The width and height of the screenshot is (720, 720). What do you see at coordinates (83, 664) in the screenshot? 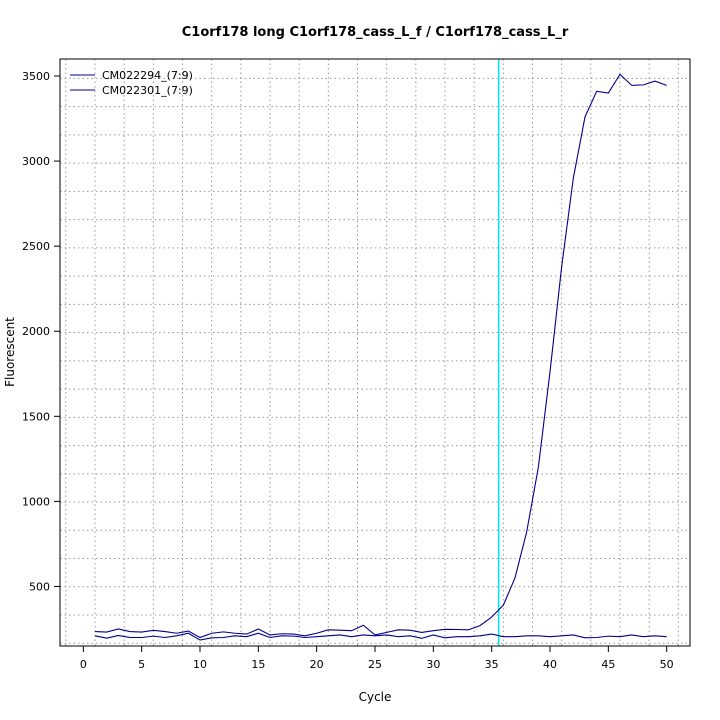
I see `x-tick-label: 0` at bounding box center [83, 664].